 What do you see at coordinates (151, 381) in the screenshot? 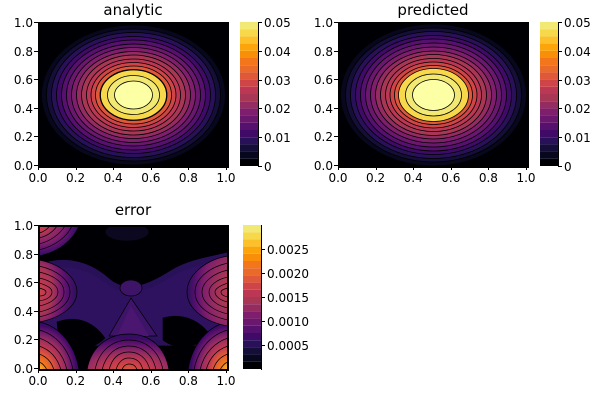
I see `error-xtick-0.6: 0.6` at bounding box center [151, 381].